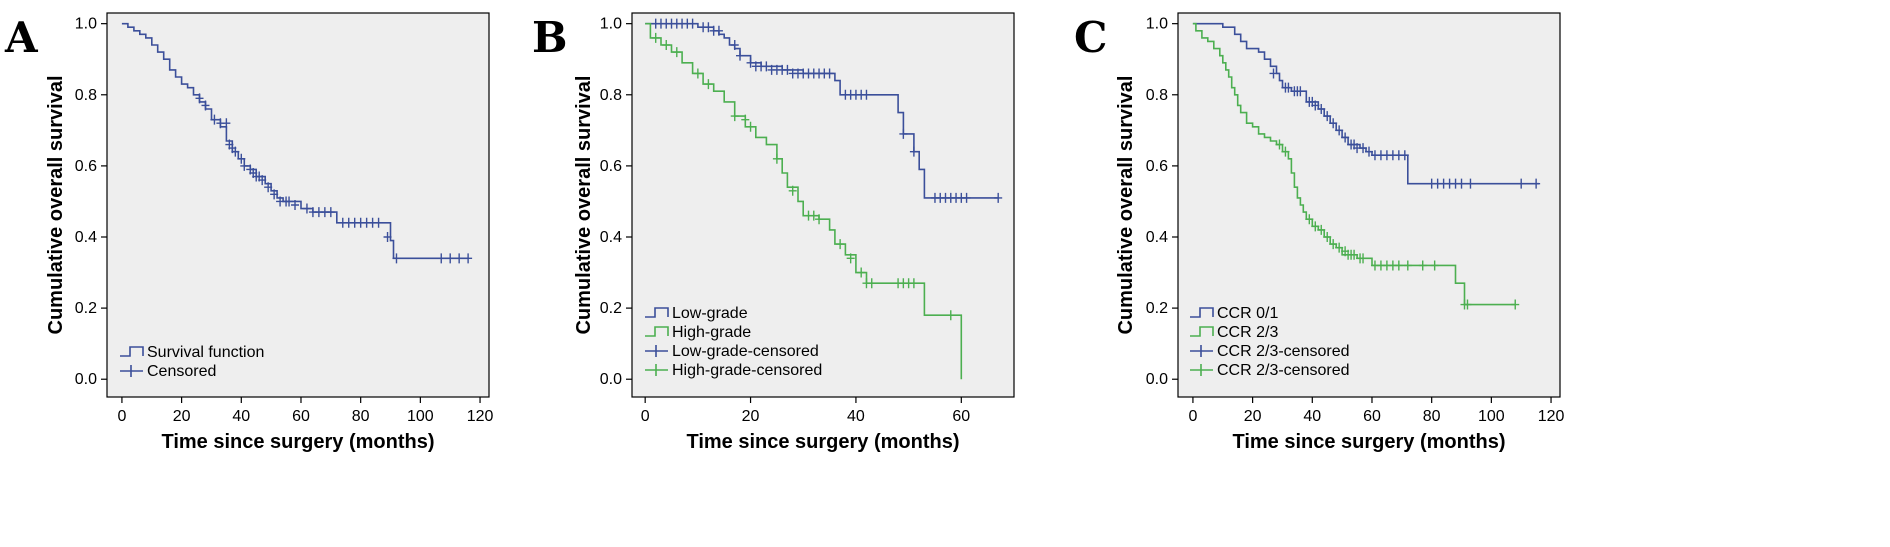 The image size is (1890, 547). What do you see at coordinates (747, 370) in the screenshot?
I see `legend-label: High-grade-censored` at bounding box center [747, 370].